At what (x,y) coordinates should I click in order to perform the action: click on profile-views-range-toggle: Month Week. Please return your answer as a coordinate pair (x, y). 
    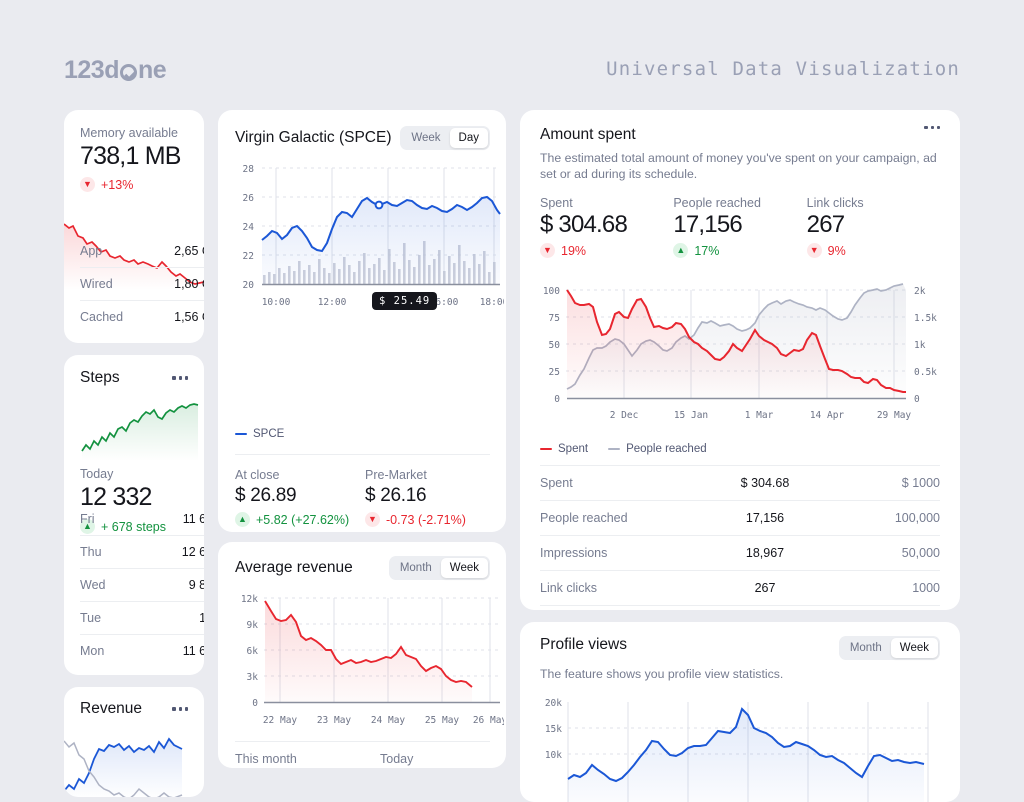
    Looking at the image, I should click on (889, 648).